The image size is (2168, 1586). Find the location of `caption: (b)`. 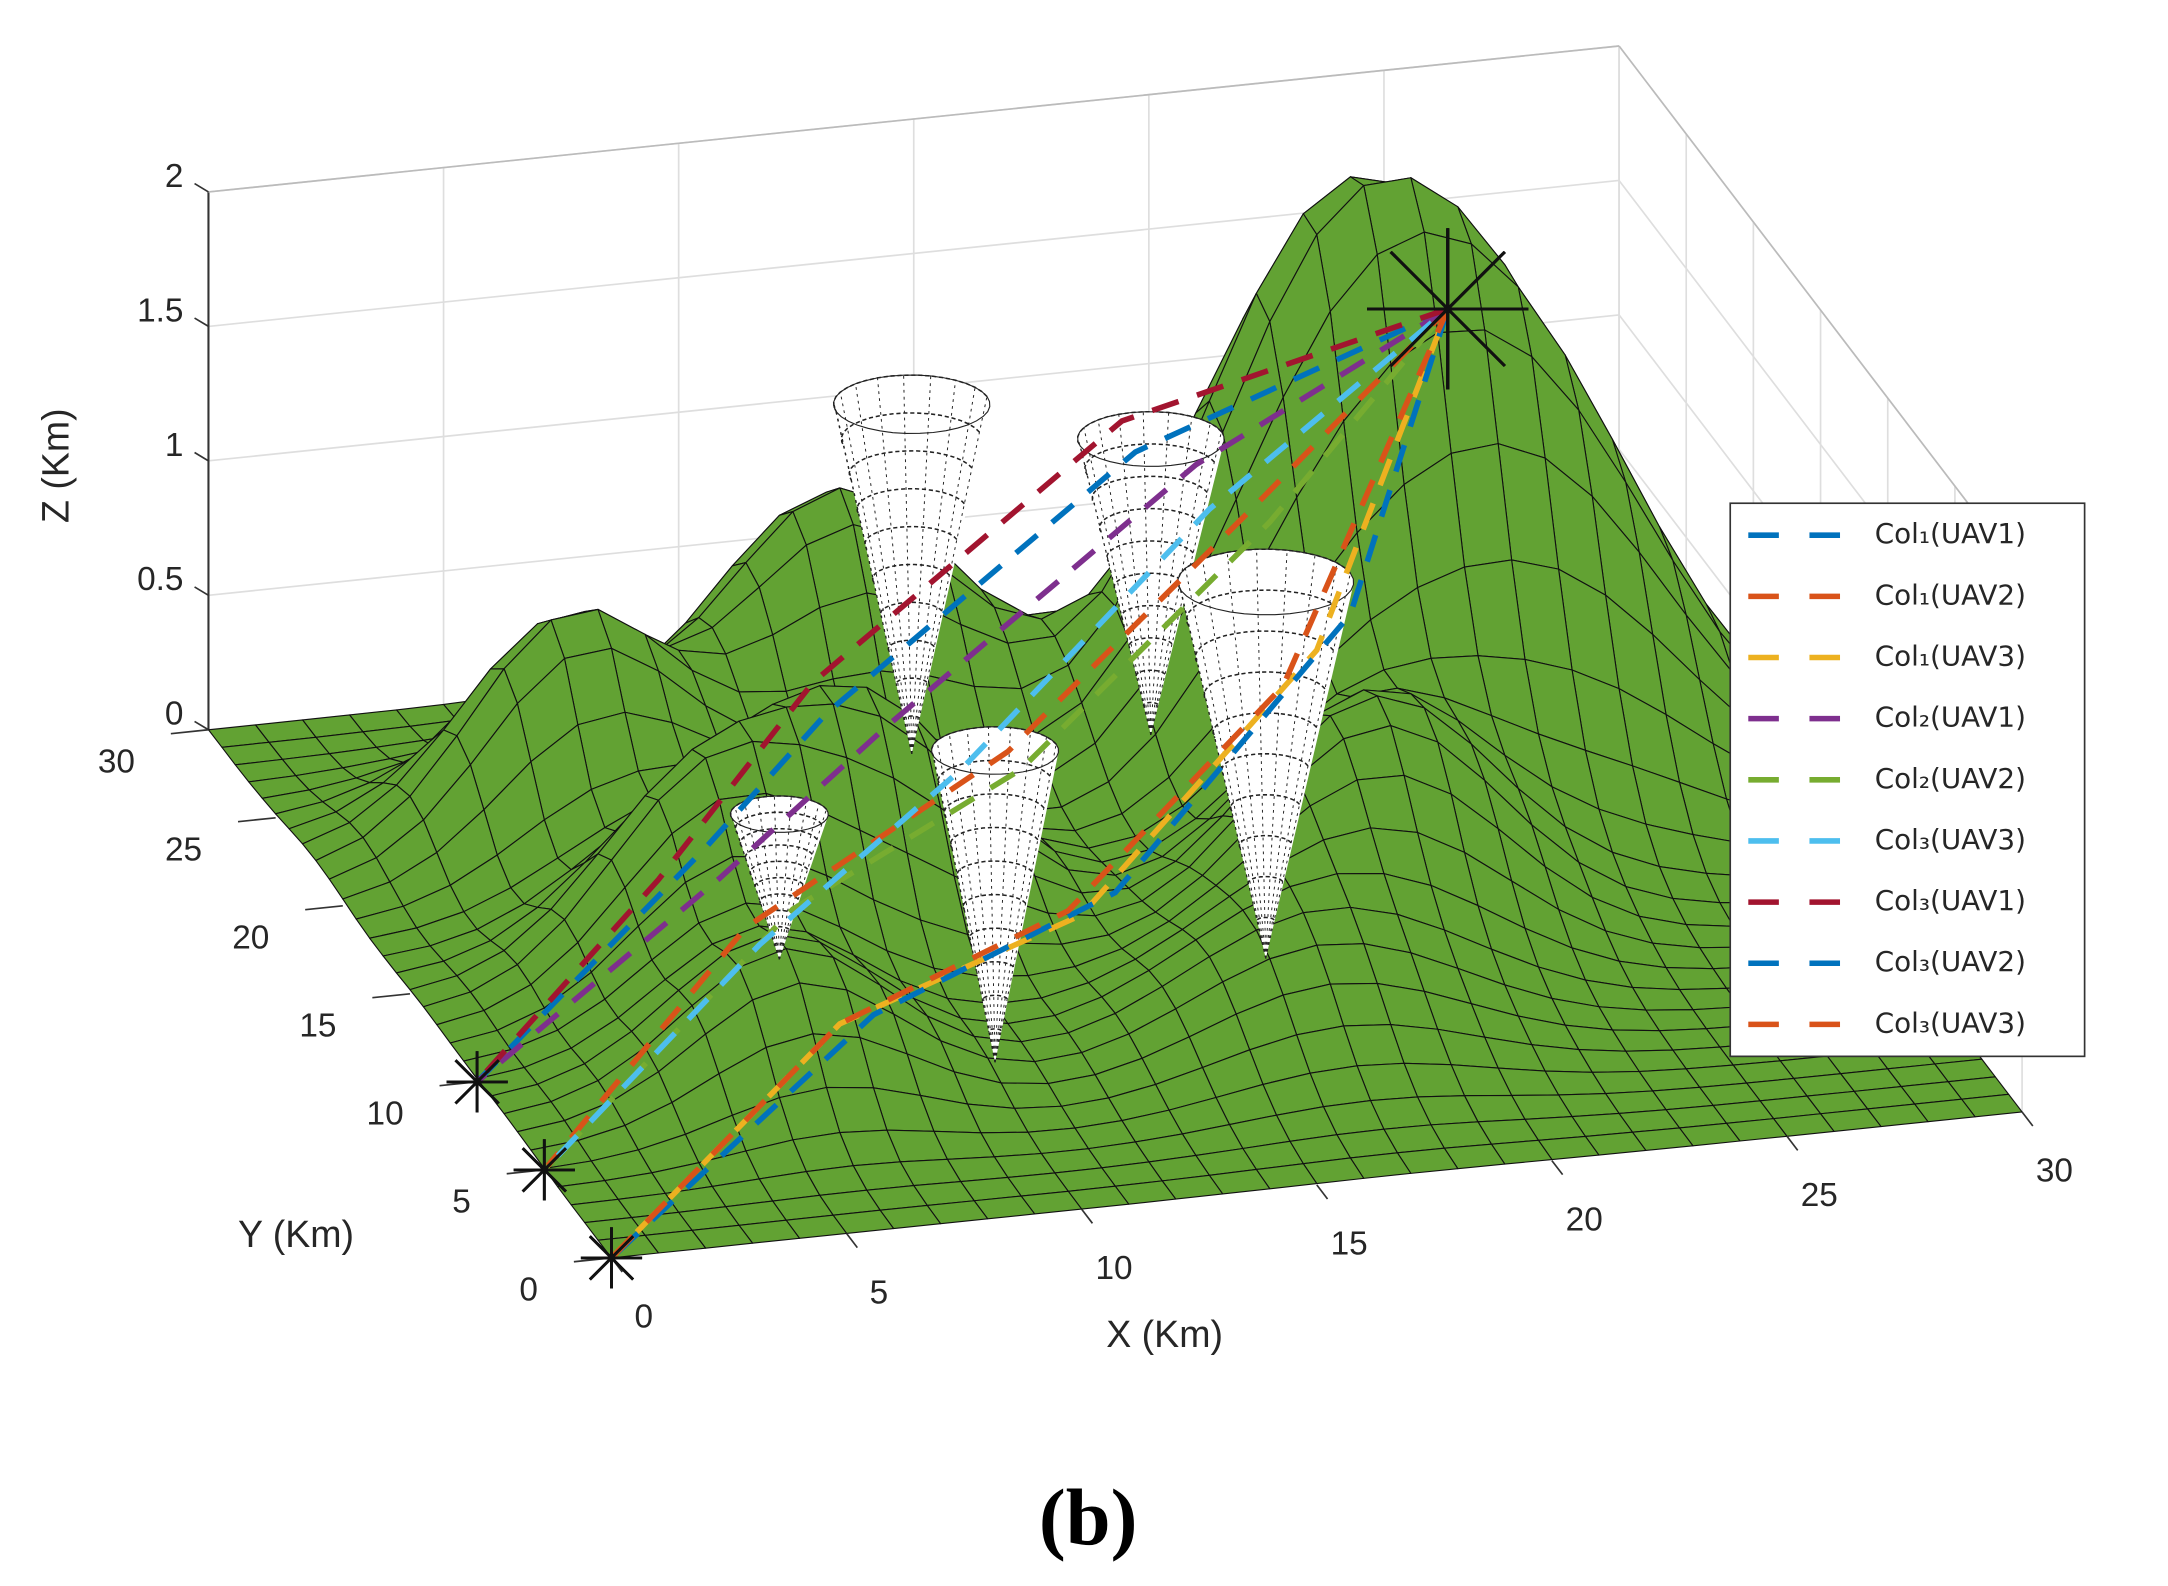

caption: (b) is located at coordinates (1088, 1518).